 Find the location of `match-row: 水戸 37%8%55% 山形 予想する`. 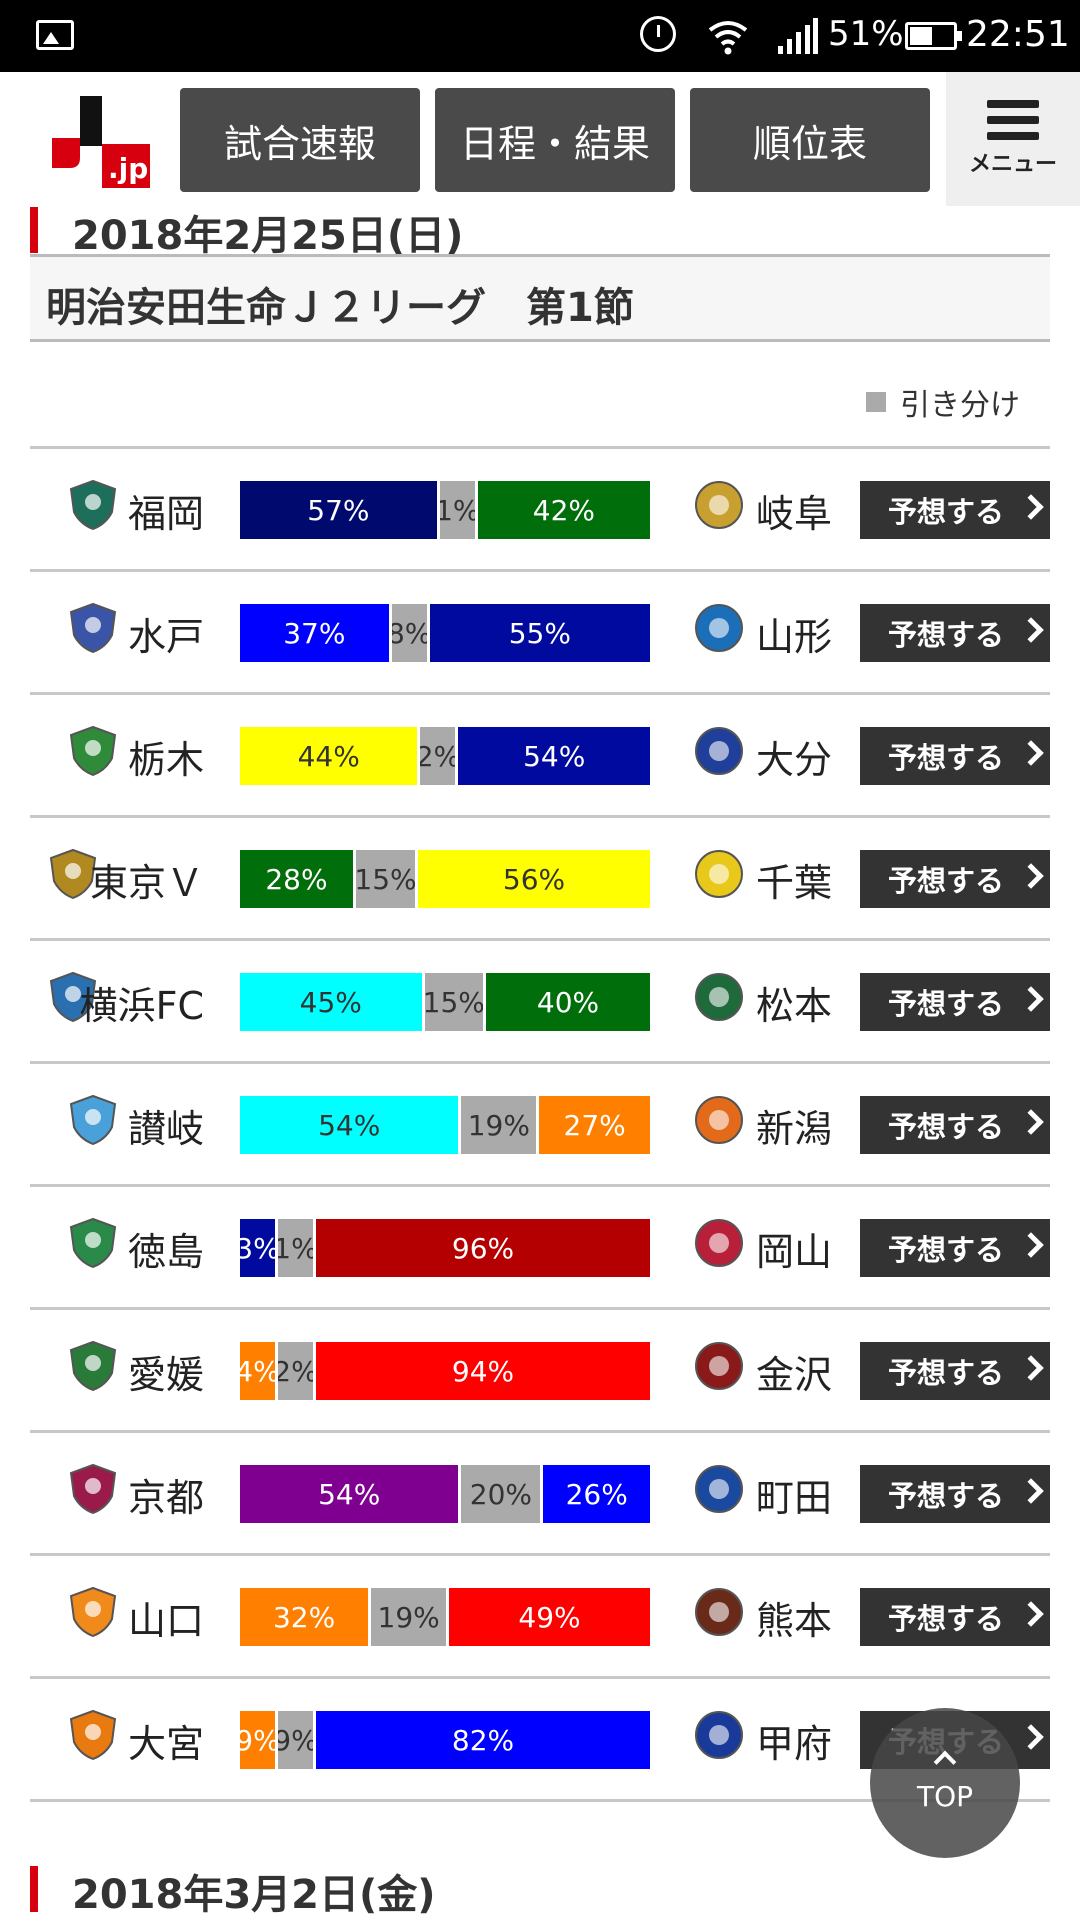

match-row: 水戸 37%8%55% 山形 予想する is located at coordinates (540, 633).